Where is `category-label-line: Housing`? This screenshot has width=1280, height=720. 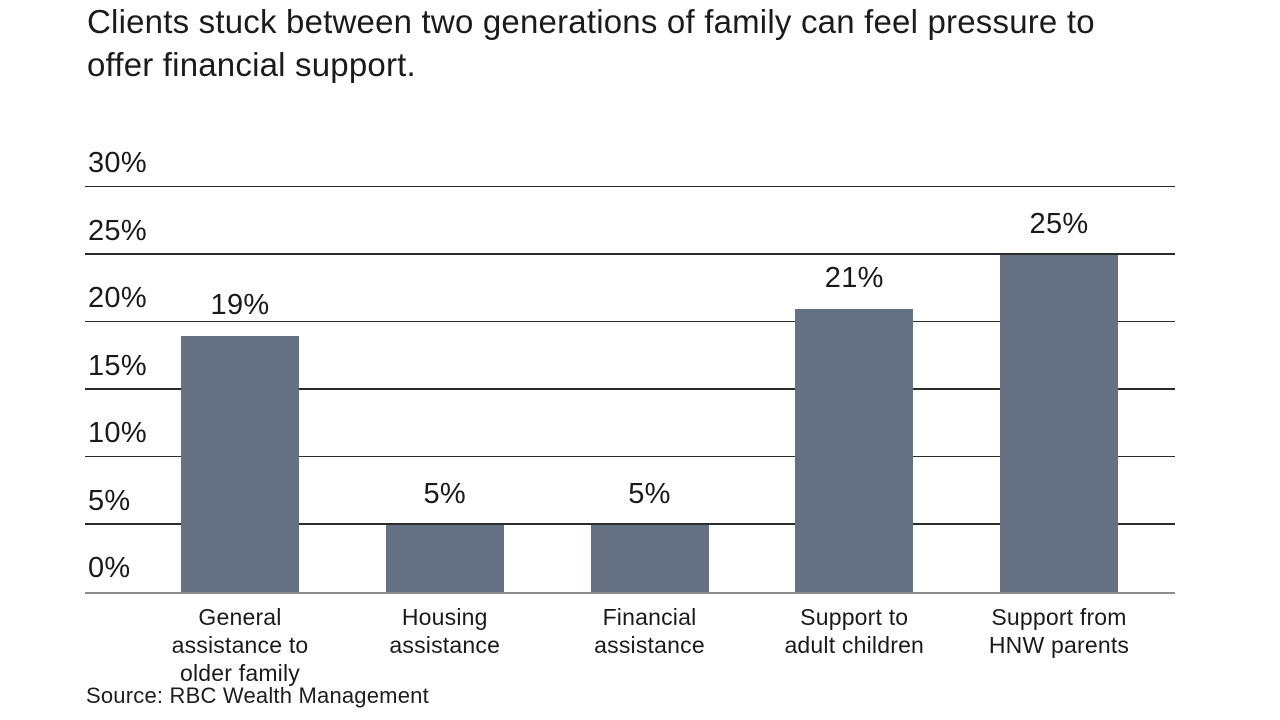
category-label-line: Housing is located at coordinates (444, 617).